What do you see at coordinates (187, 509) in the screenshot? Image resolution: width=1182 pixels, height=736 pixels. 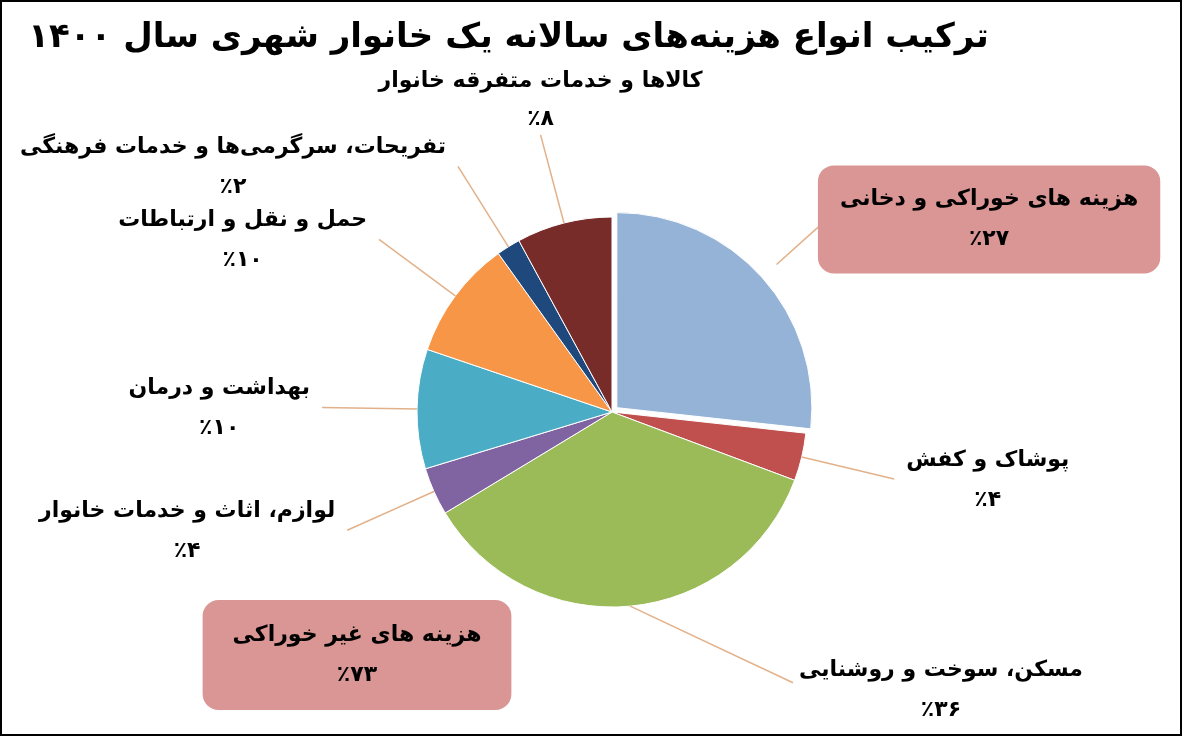 I see `slice-label: لوازم، اثاث و خدمات خانوار` at bounding box center [187, 509].